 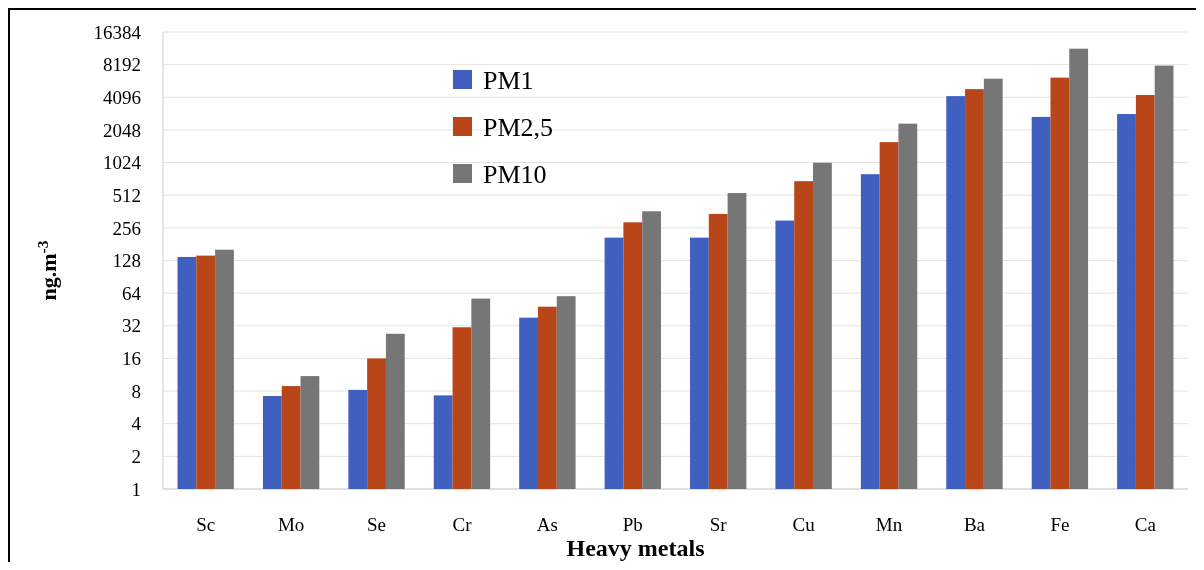 I want to click on legend-label: PM2,5, so click(x=518, y=128).